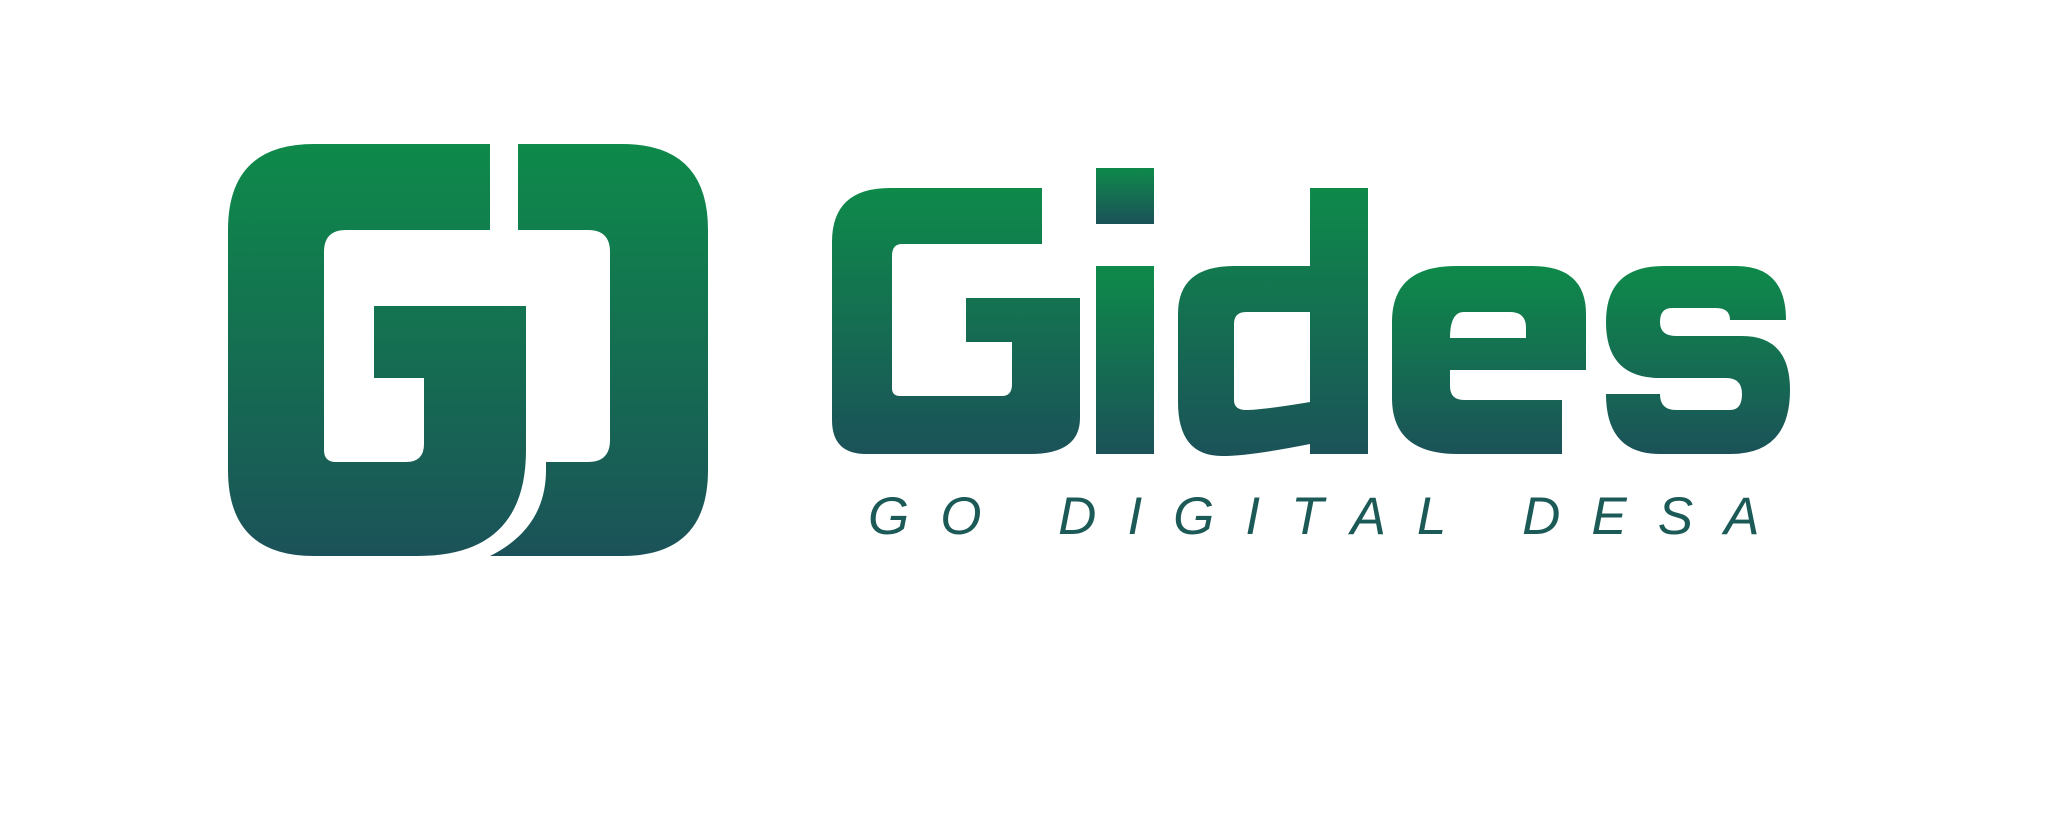  What do you see at coordinates (851, 168) in the screenshot?
I see `brand-name: Gides` at bounding box center [851, 168].